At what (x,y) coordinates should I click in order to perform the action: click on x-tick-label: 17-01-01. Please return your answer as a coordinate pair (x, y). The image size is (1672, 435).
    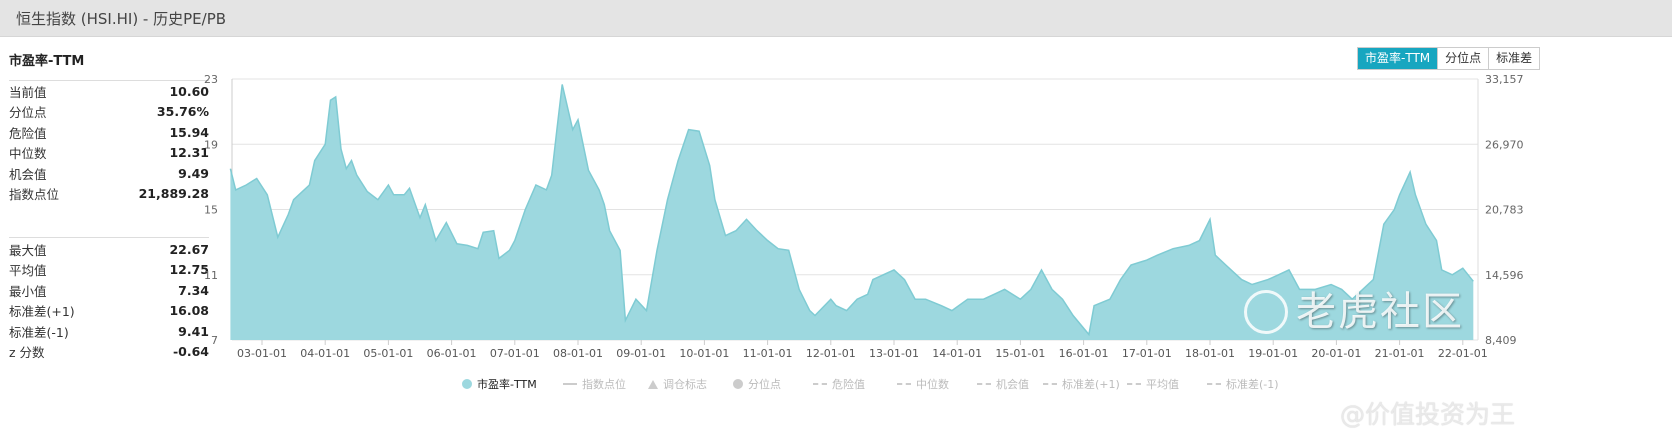
    Looking at the image, I should click on (1147, 353).